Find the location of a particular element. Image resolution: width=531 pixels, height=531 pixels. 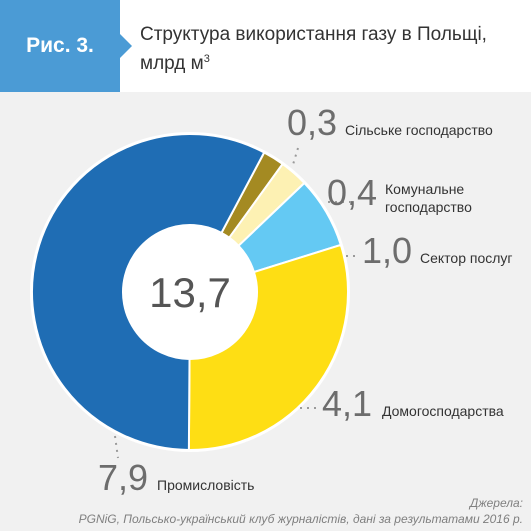

slice-value-label: 0,3 is located at coordinates (312, 122).